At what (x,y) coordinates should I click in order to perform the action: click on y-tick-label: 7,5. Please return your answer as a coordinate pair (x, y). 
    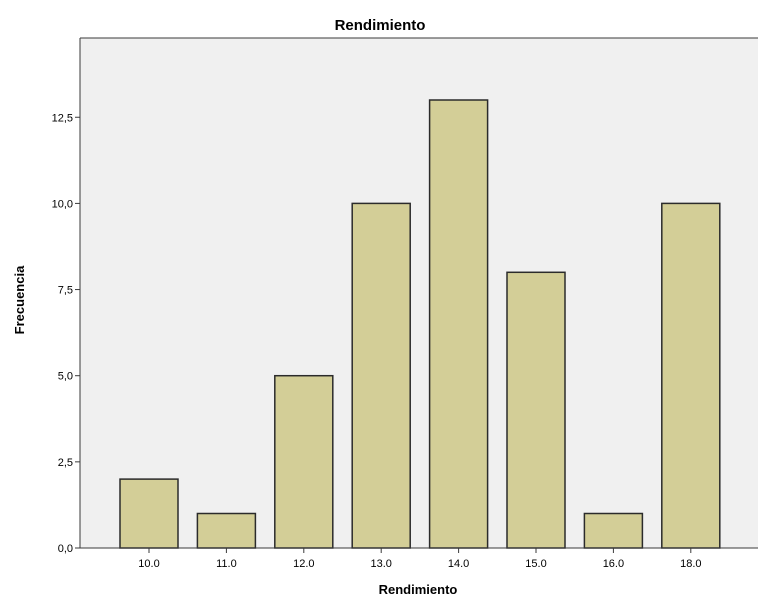
    Looking at the image, I should click on (65, 291).